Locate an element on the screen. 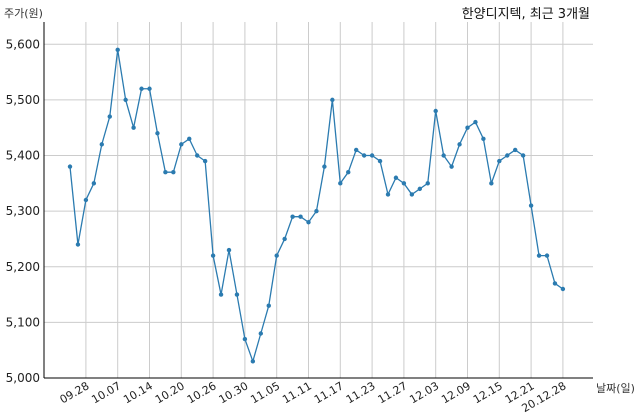 The height and width of the screenshot is (419, 640). y-tick-label: 5,200 is located at coordinates (23, 267).